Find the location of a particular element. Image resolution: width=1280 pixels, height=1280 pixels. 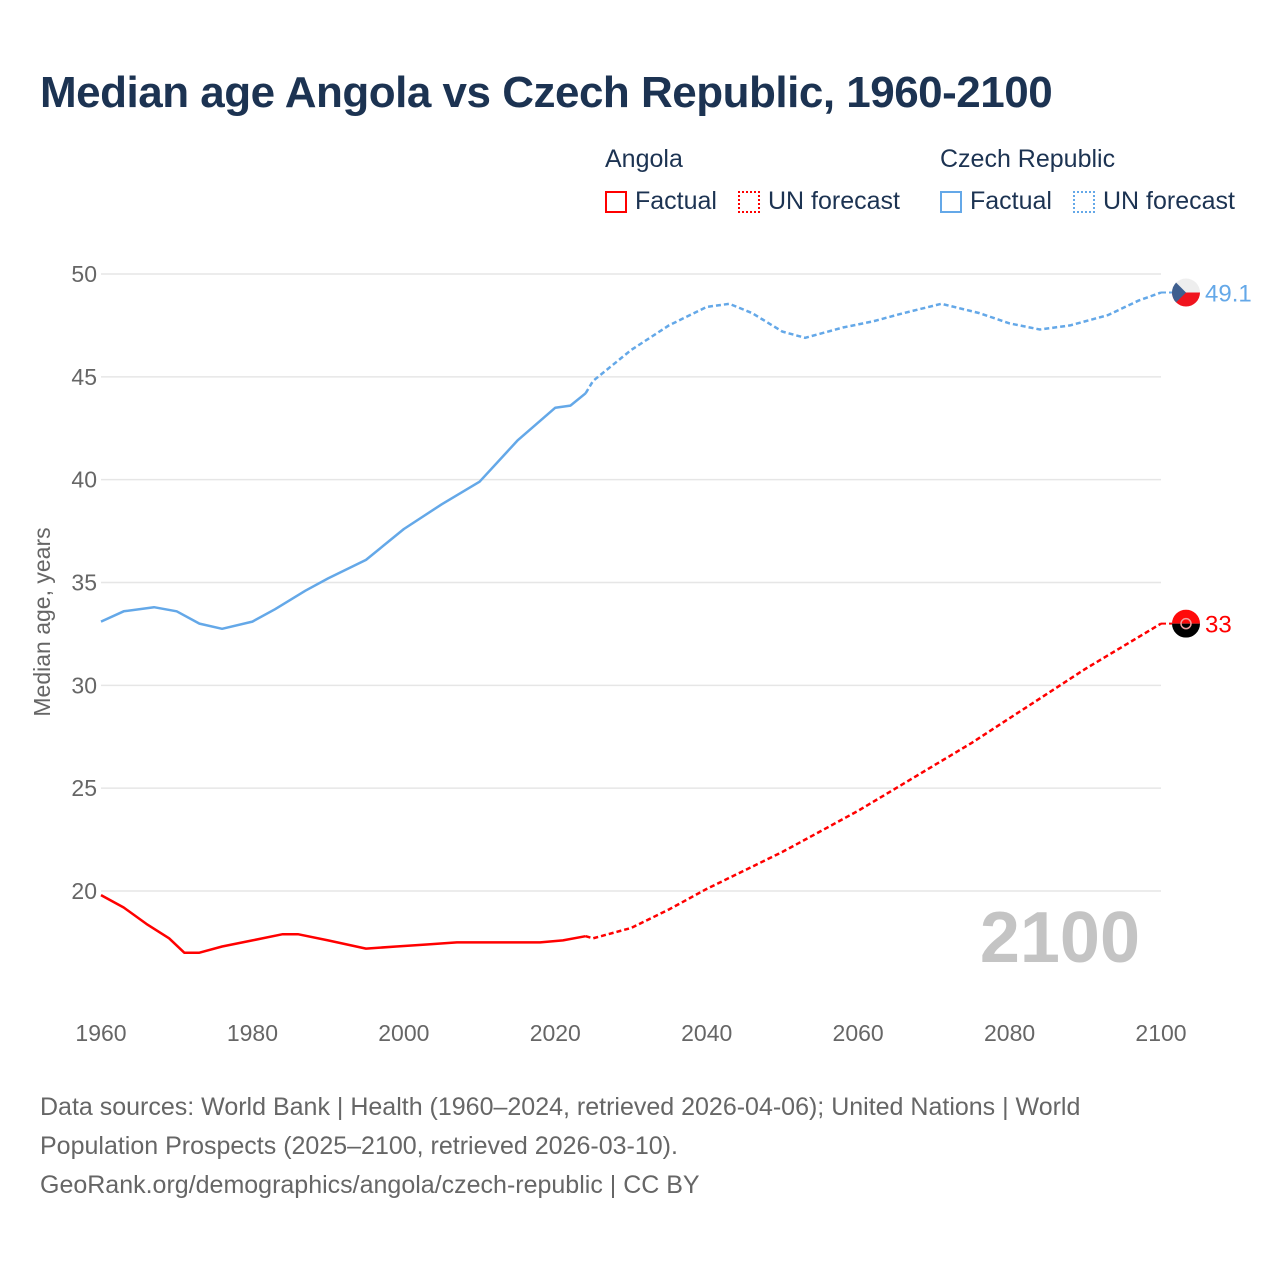

y-tick-label: 20 is located at coordinates (84, 891).